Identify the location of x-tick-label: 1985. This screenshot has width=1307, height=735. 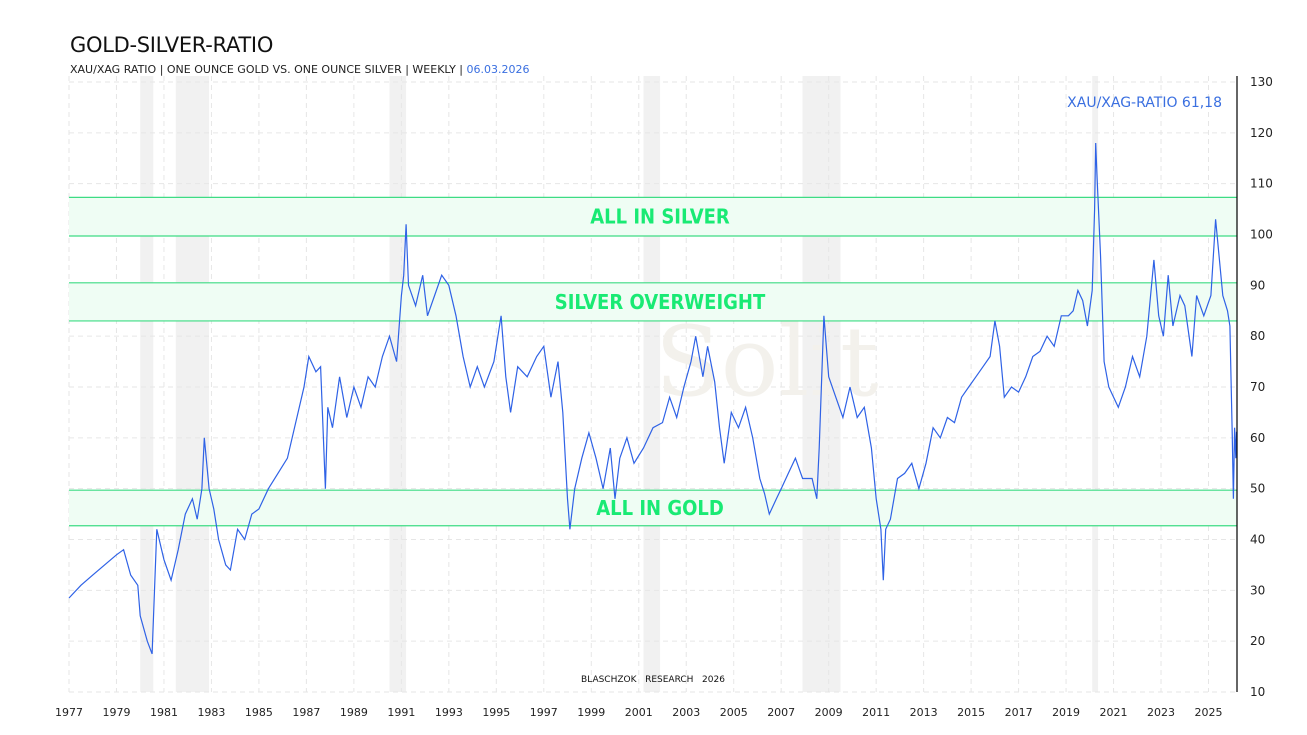
(259, 712).